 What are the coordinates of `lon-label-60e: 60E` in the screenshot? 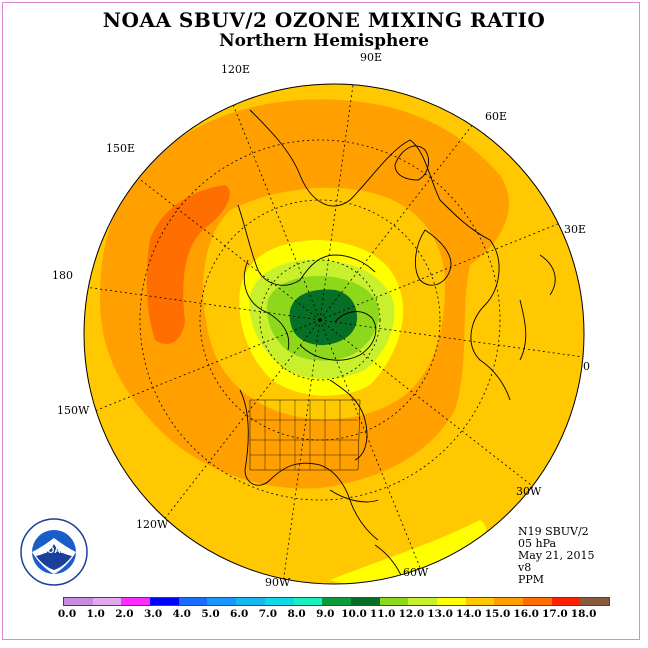 It's located at (496, 116).